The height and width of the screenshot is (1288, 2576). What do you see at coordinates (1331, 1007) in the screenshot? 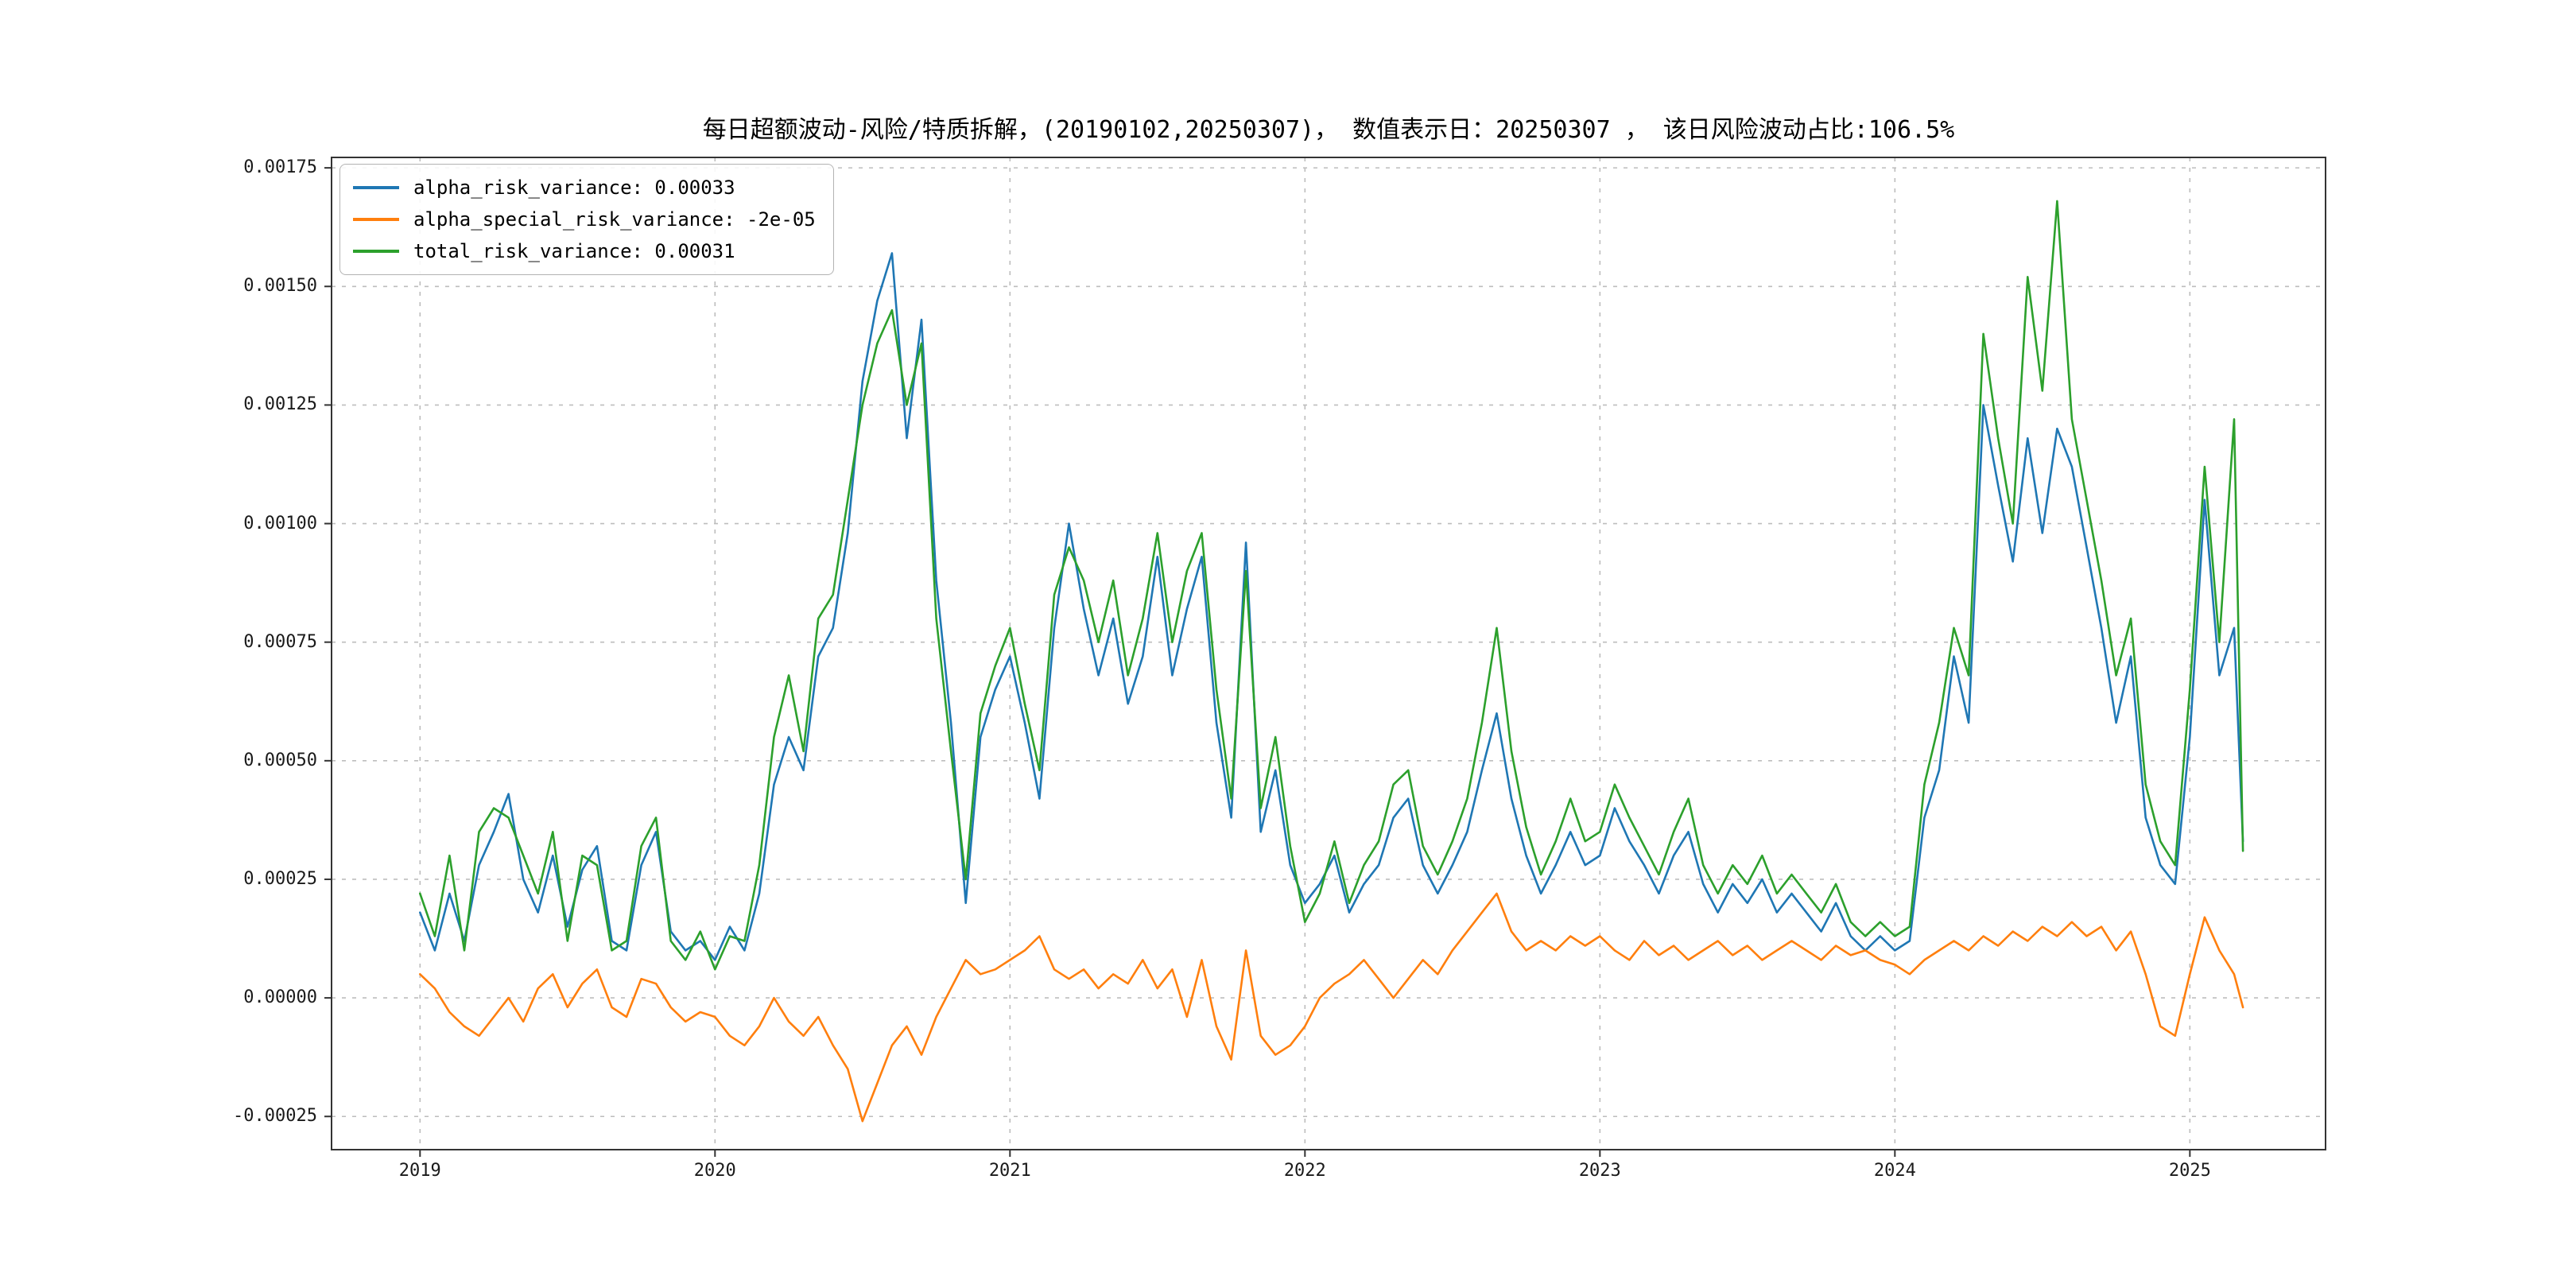
I see `alpha_special_risk_variance-line` at bounding box center [1331, 1007].